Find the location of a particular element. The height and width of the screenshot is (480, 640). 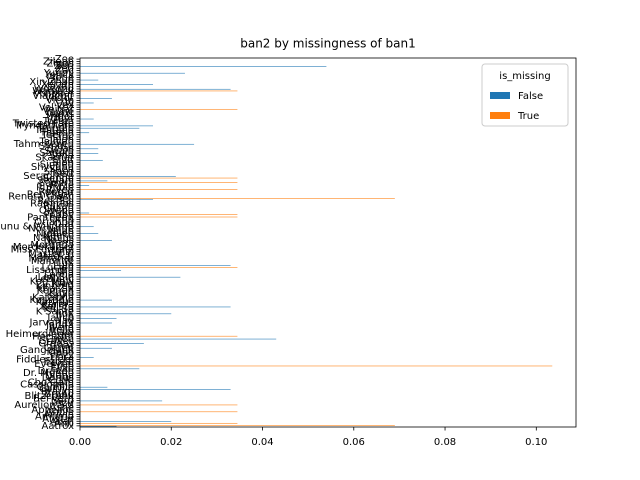

y-tick-label: Janna is located at coordinates (59, 325).